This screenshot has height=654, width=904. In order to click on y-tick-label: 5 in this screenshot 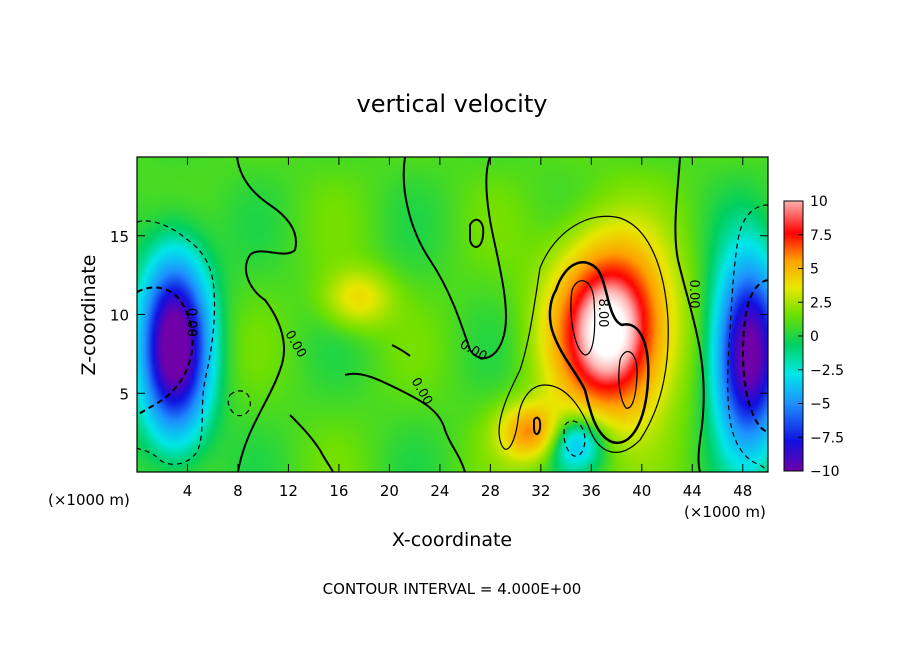, I will do `click(124, 394)`.